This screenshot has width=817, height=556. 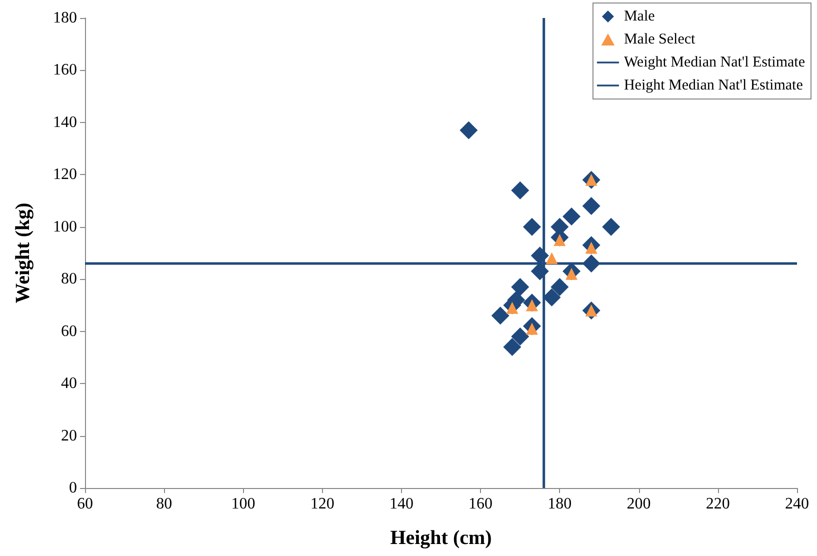 What do you see at coordinates (401, 504) in the screenshot?
I see `x-tick-label: 140` at bounding box center [401, 504].